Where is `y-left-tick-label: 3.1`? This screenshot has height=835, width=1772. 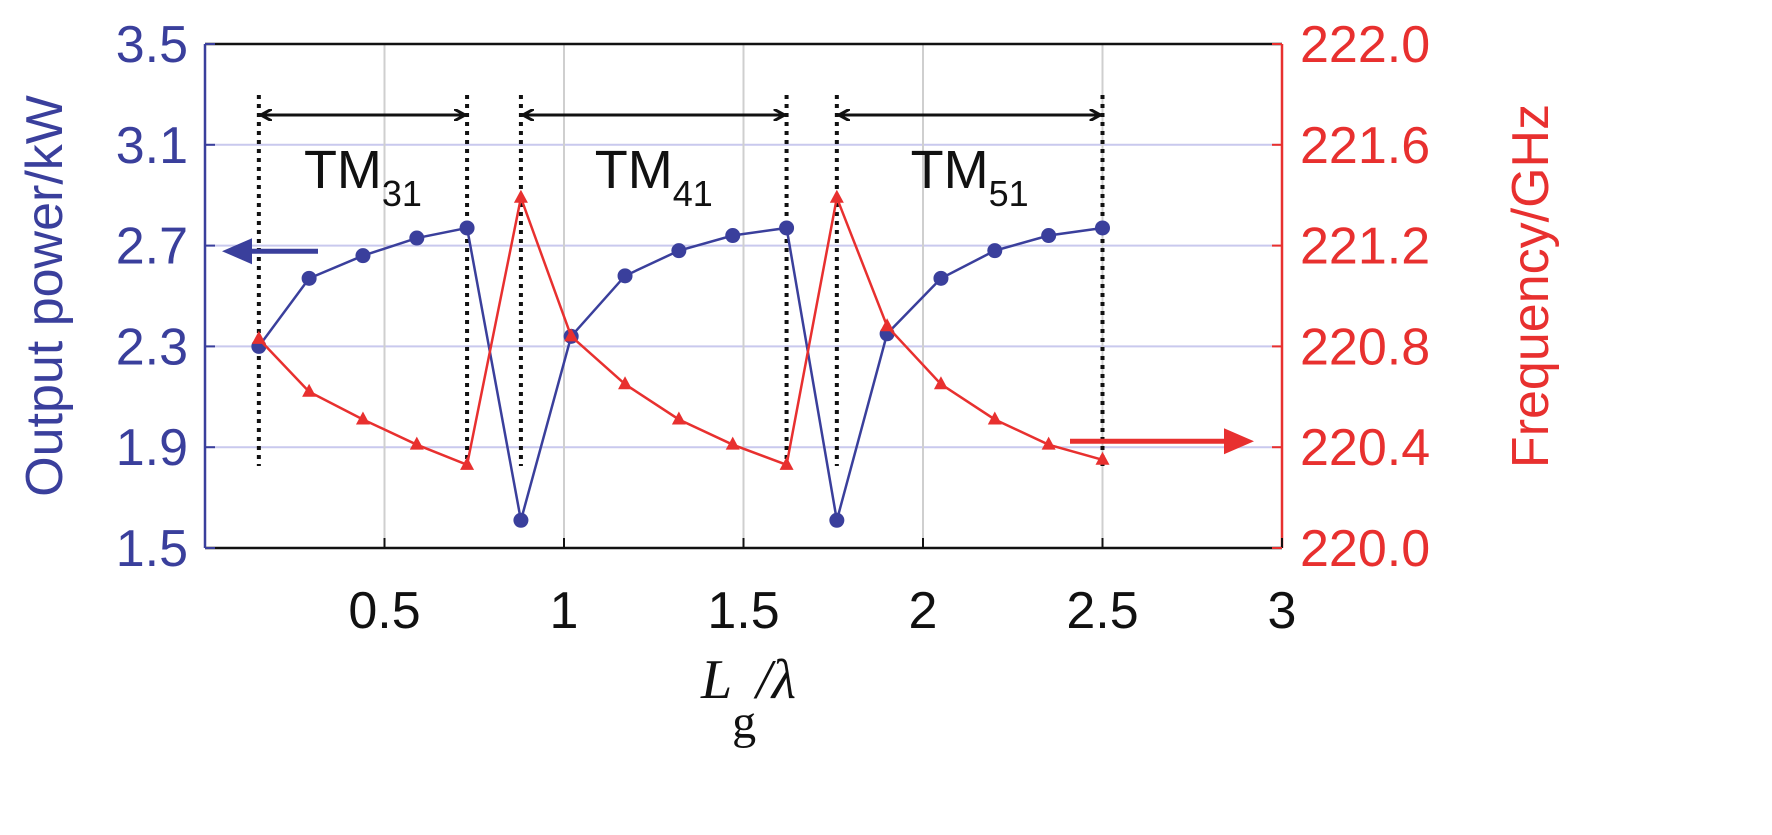
y-left-tick-label: 3.1 is located at coordinates (152, 146).